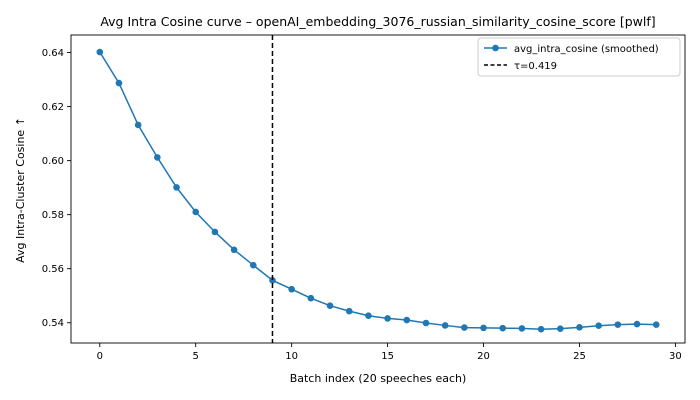 The image size is (700, 400). What do you see at coordinates (20, 190) in the screenshot?
I see `y-axis-label: Avg Intra-Cluster Cosine ↑` at bounding box center [20, 190].